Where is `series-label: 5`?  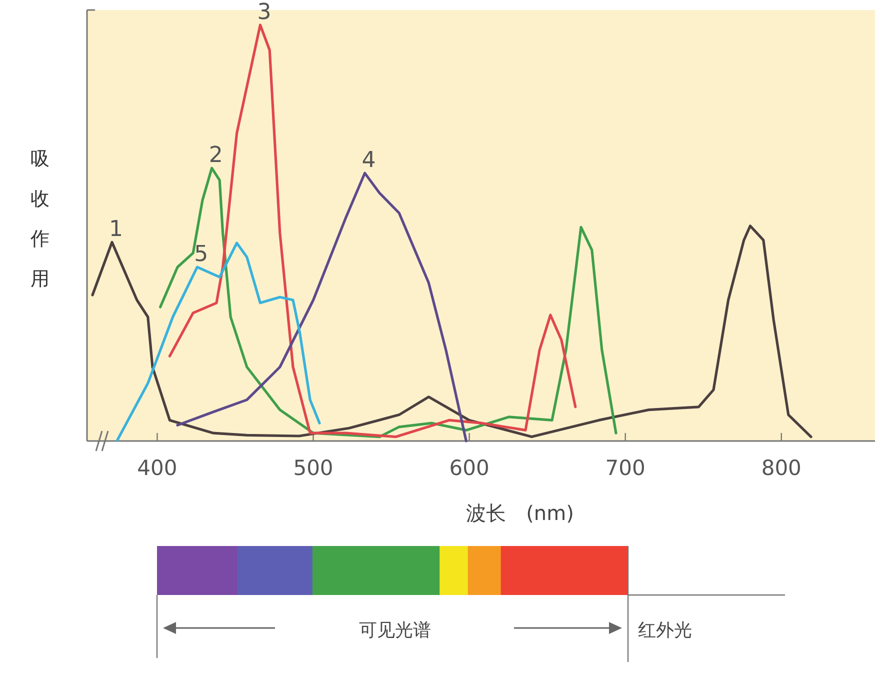 series-label: 5 is located at coordinates (201, 255).